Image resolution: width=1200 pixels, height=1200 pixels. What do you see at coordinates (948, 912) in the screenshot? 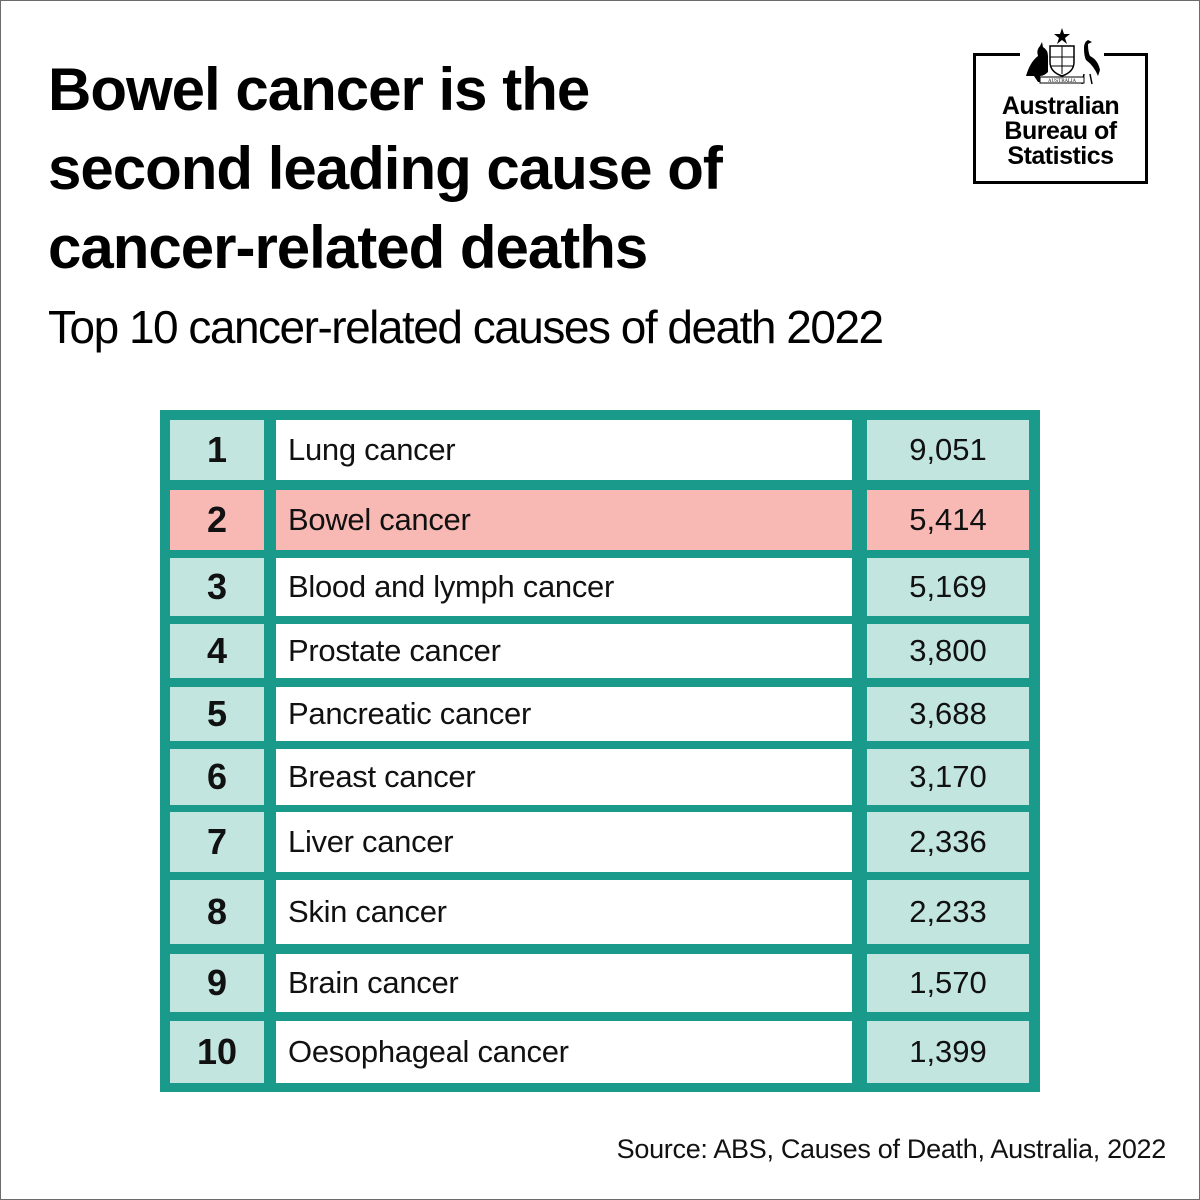
I see `deaths-cell: 2,233` at bounding box center [948, 912].